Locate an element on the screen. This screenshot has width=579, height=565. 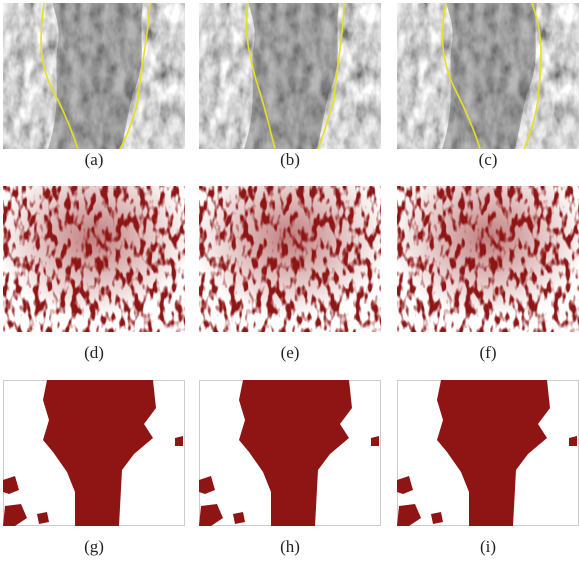
panel-label: (i) is located at coordinates (488, 546).